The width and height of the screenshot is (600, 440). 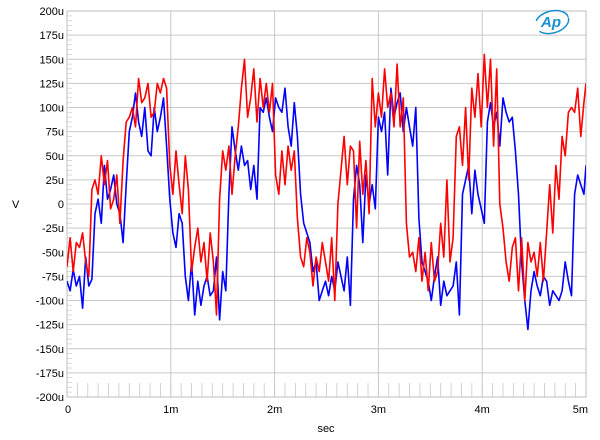 What do you see at coordinates (50, 350) in the screenshot?
I see `y-tick-label: -150u` at bounding box center [50, 350].